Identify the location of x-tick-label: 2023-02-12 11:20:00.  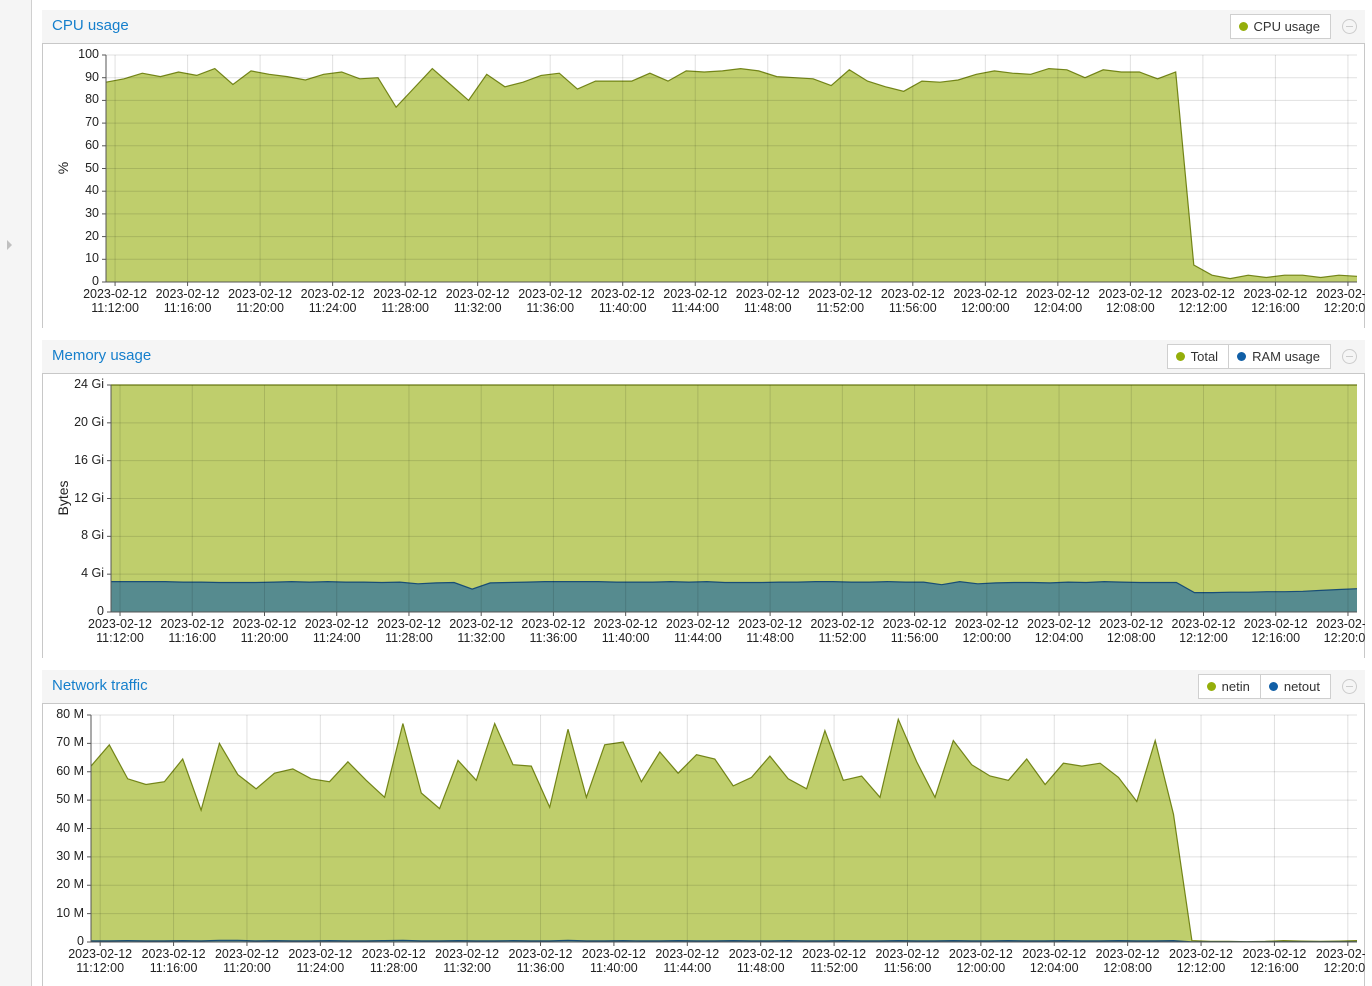
(246, 961).